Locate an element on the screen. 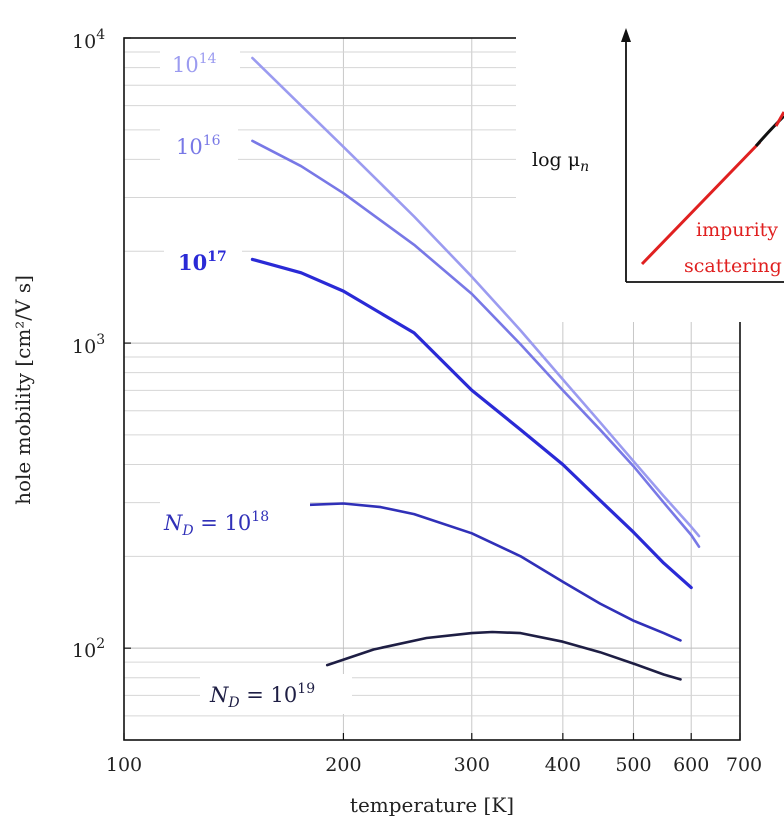  x-tick-label: 200 is located at coordinates (343, 765).